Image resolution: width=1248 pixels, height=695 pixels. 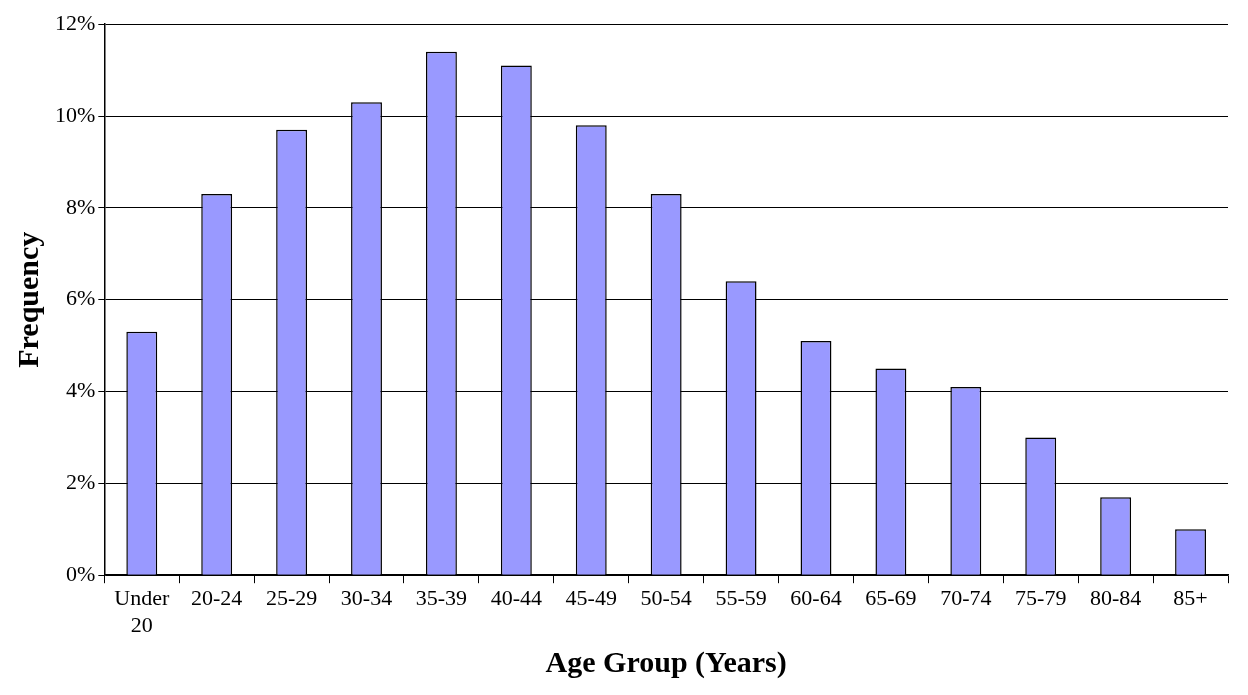 What do you see at coordinates (81, 390) in the screenshot?
I see `y-tick-label: 4%` at bounding box center [81, 390].